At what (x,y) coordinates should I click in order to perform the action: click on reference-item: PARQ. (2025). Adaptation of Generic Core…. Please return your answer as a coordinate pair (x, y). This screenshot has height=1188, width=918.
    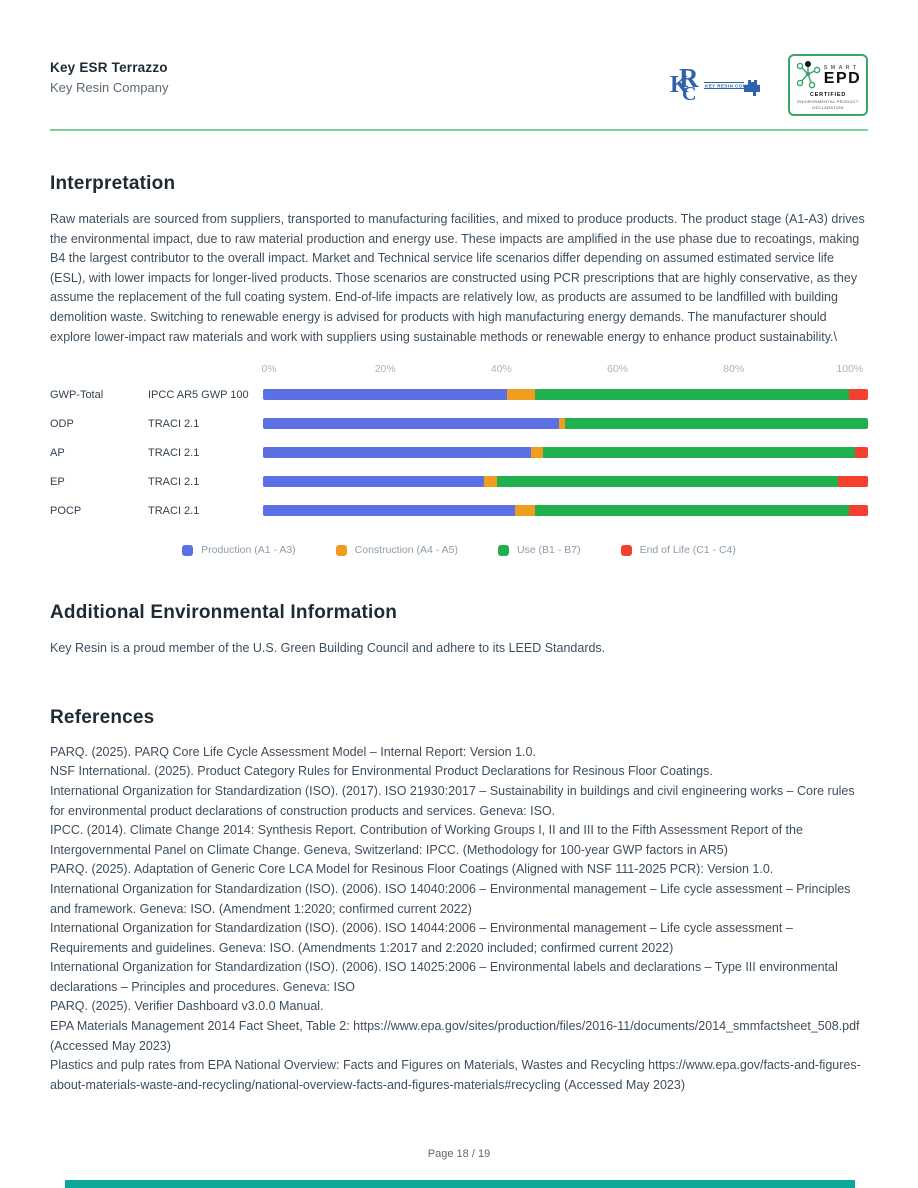
    Looking at the image, I should click on (412, 869).